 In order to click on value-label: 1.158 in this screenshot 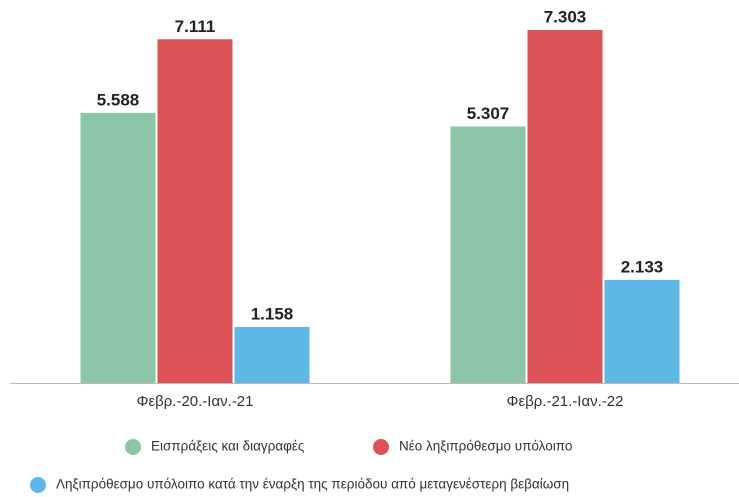, I will do `click(272, 314)`.